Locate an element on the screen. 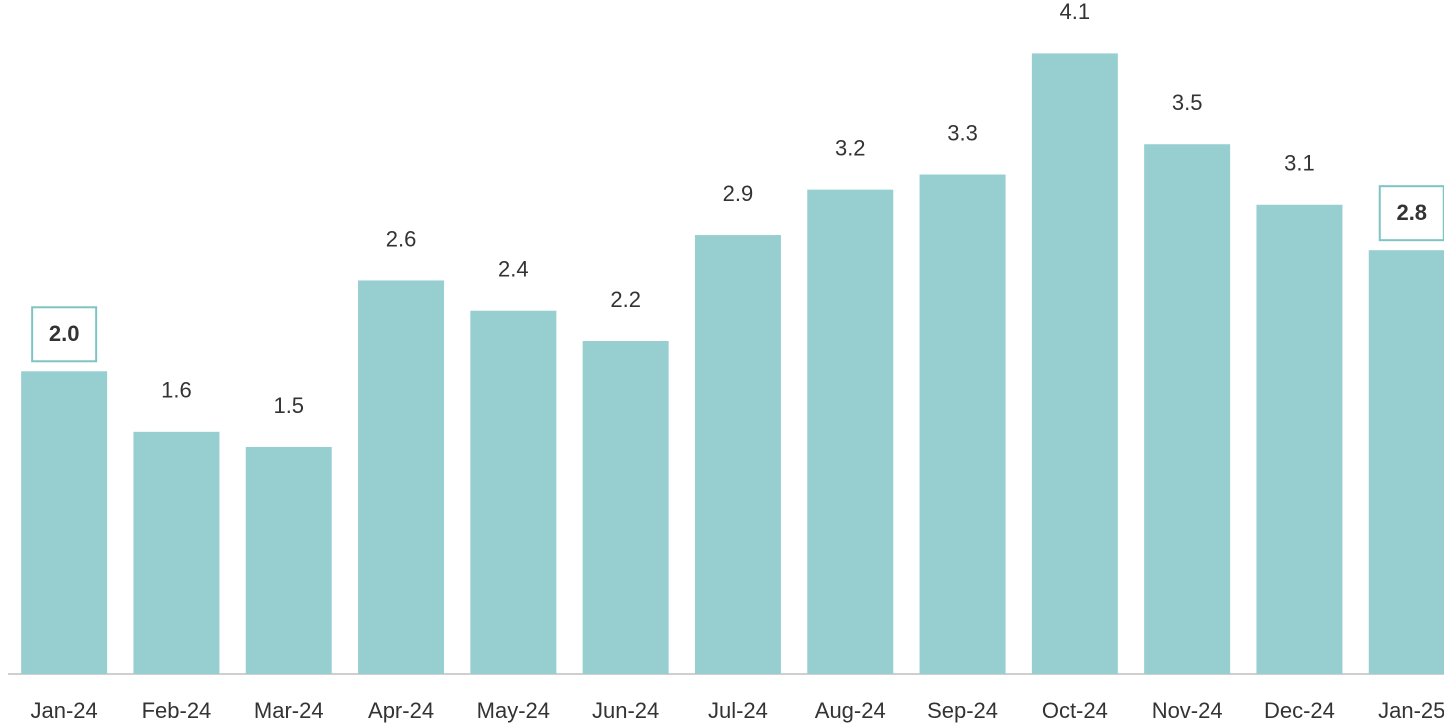 The image size is (1444, 728). value-label: 3.5 is located at coordinates (1187, 102).